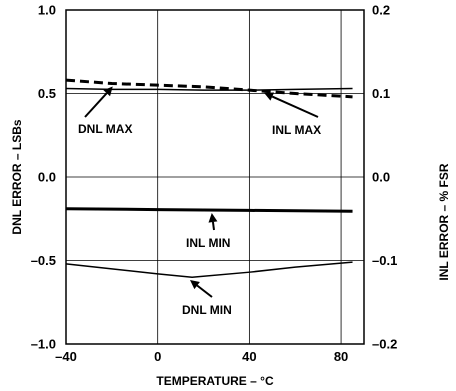 This screenshot has width=456, height=391. What do you see at coordinates (381, 177) in the screenshot?
I see `y2-tick-label: 0.0` at bounding box center [381, 177].